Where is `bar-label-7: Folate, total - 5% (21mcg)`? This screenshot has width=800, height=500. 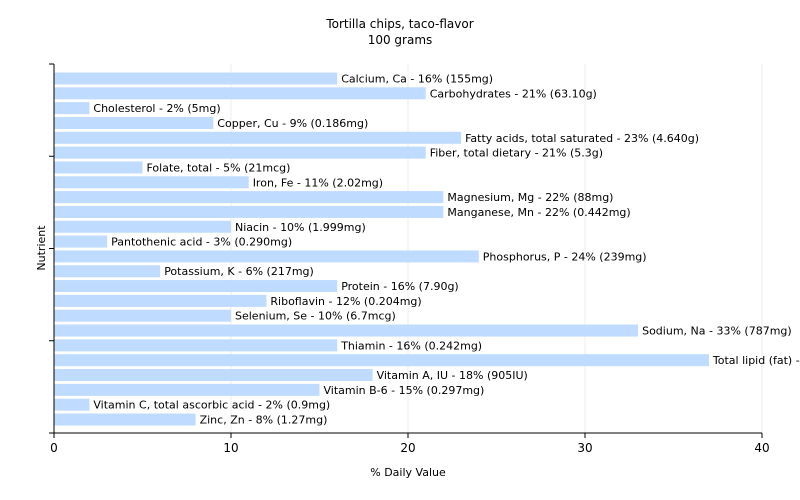
bar-label-7: Folate, total - 5% (21mcg) is located at coordinates (219, 167).